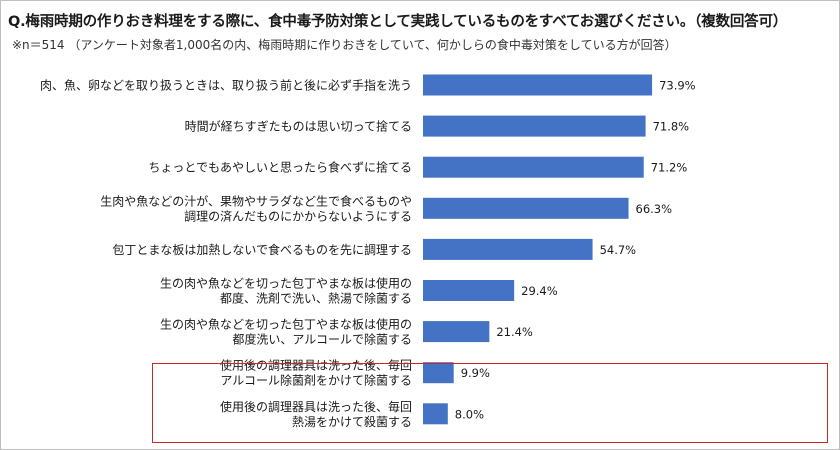 This screenshot has height=450, width=840. Describe the element at coordinates (316, 298) in the screenshot. I see `category-label-5-line-1: 都度、洗剤で洗い、熱湯で除菌する` at that location.